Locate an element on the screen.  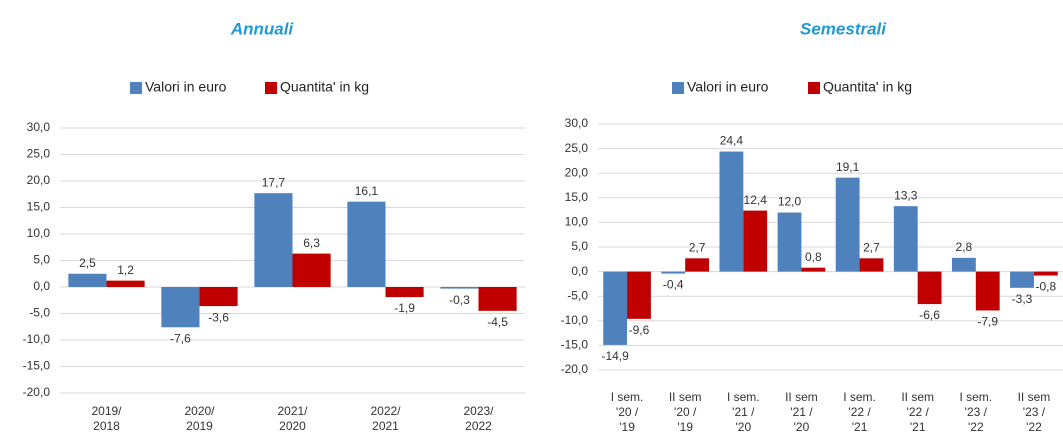
x-tick-label: I sem. '21 /'20 is located at coordinates (743, 412).